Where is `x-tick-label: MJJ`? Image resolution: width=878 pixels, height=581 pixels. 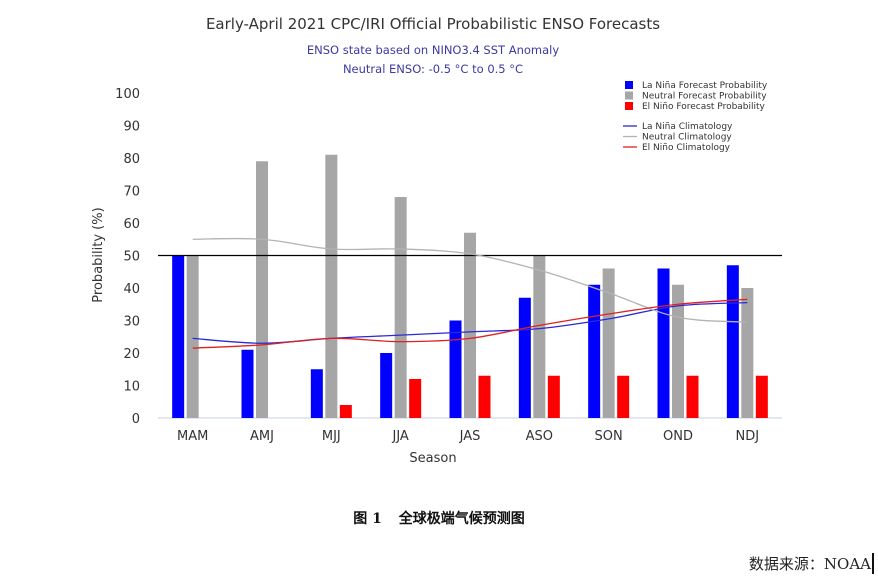 x-tick-label: MJJ is located at coordinates (331, 436).